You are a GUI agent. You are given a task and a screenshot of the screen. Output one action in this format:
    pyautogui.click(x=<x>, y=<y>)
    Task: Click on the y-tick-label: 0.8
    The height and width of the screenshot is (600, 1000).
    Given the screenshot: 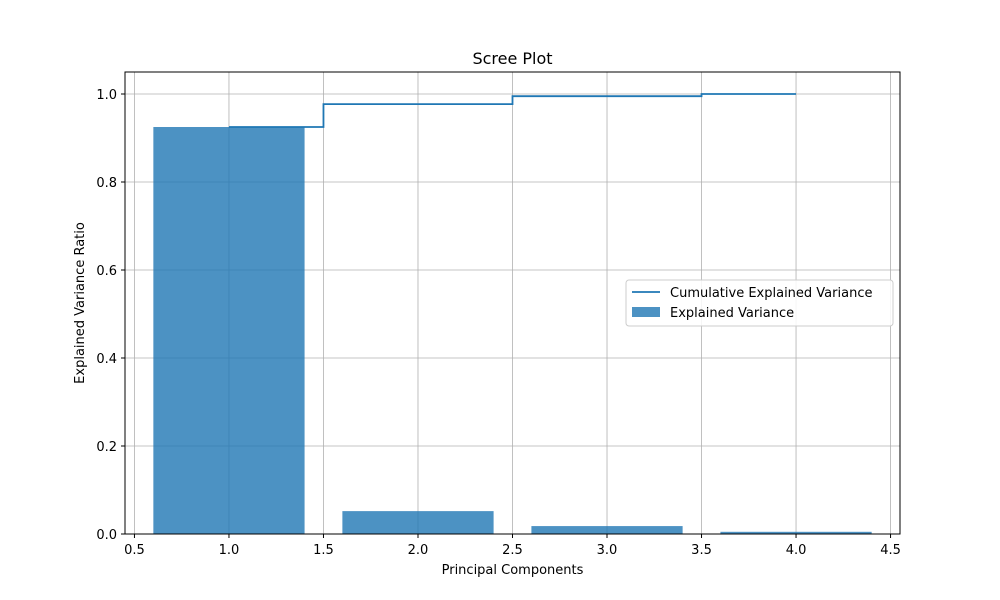 What is the action you would take?
    pyautogui.click(x=106, y=183)
    